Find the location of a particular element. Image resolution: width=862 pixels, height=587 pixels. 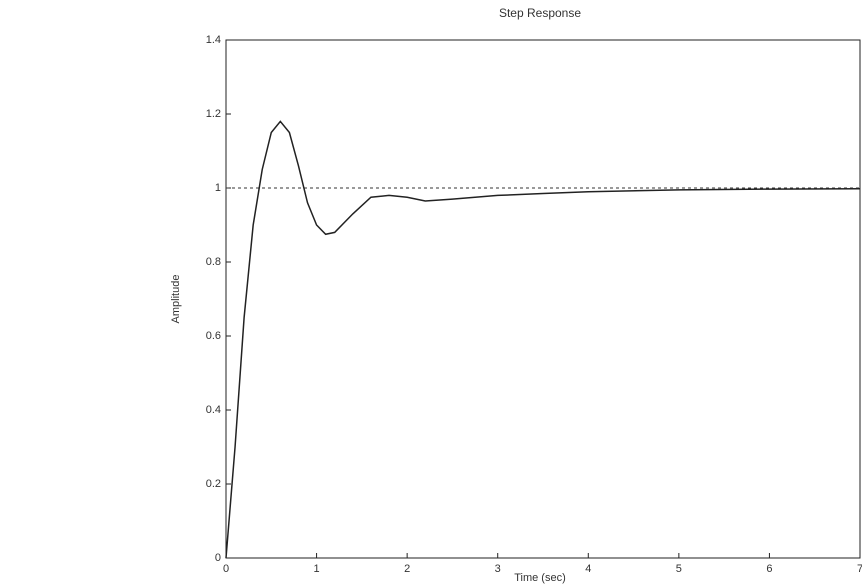

y-tick-label: 0.4 is located at coordinates (213, 410).